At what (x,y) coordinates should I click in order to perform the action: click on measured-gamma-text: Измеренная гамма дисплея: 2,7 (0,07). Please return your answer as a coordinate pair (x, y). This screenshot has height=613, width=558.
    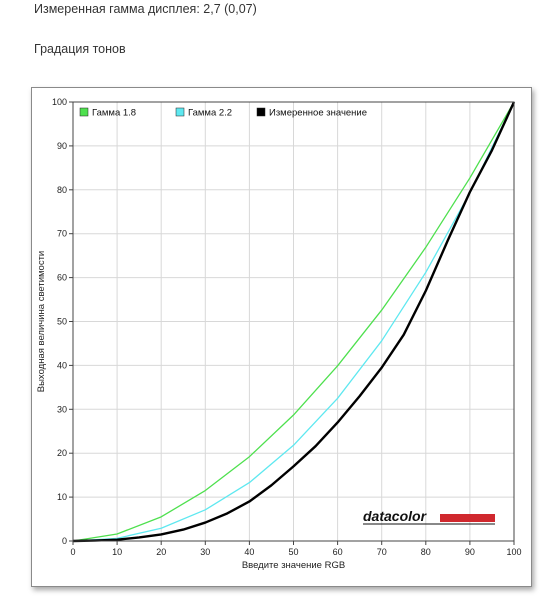
    Looking at the image, I should click on (145, 9).